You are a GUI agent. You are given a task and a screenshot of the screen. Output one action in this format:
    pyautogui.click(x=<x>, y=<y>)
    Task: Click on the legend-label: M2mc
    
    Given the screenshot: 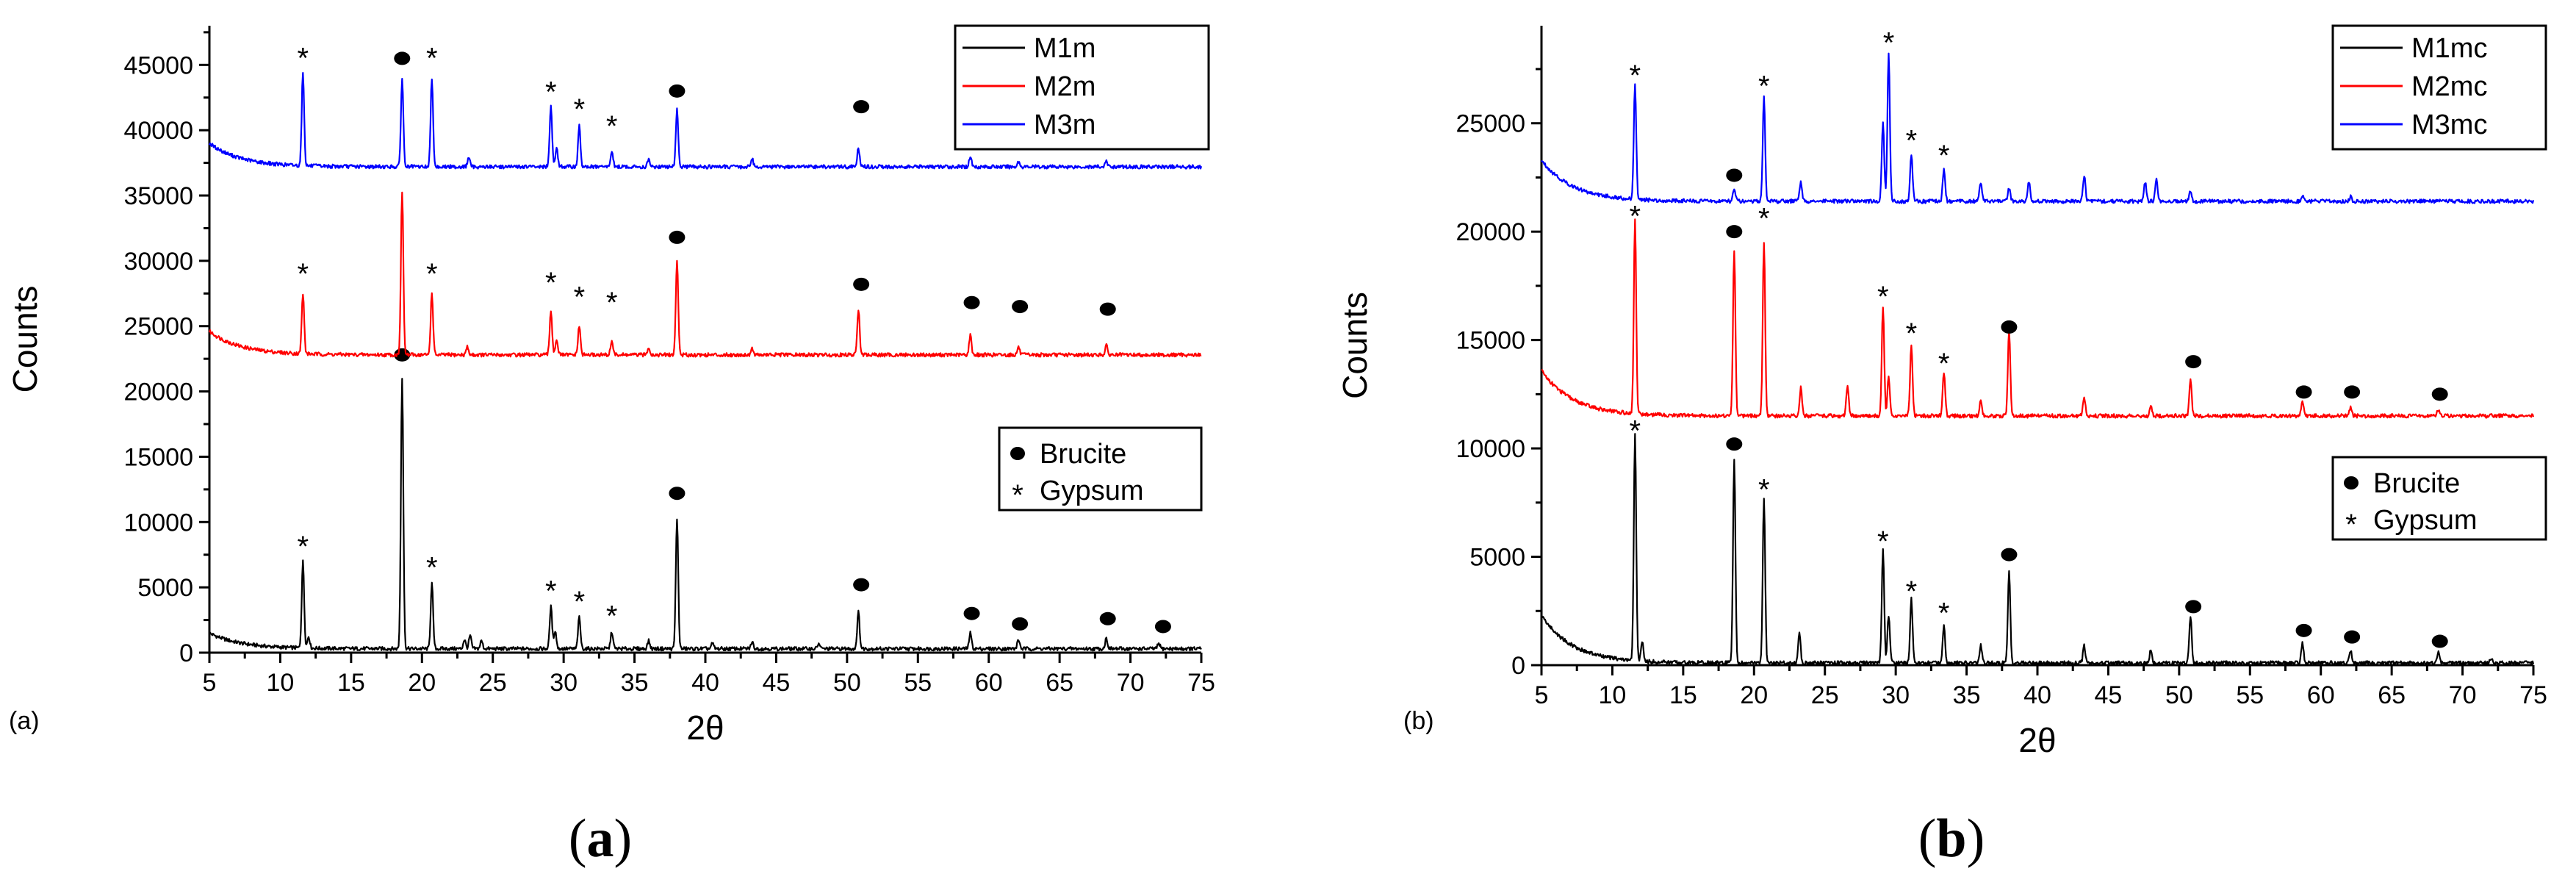 What is the action you would take?
    pyautogui.click(x=2449, y=86)
    